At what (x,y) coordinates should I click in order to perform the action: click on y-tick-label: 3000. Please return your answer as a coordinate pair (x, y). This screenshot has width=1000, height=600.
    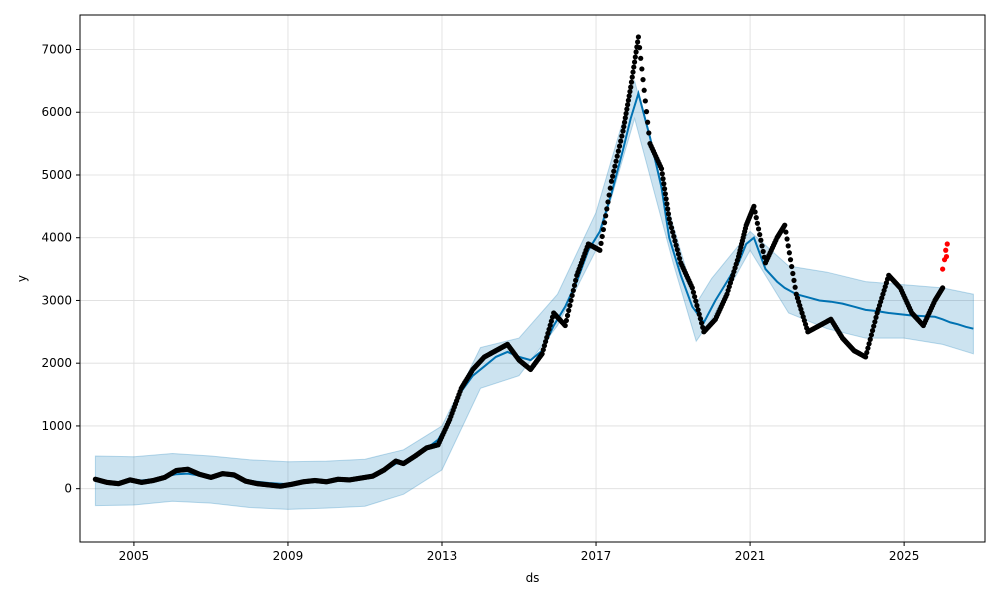
    Looking at the image, I should click on (56, 300).